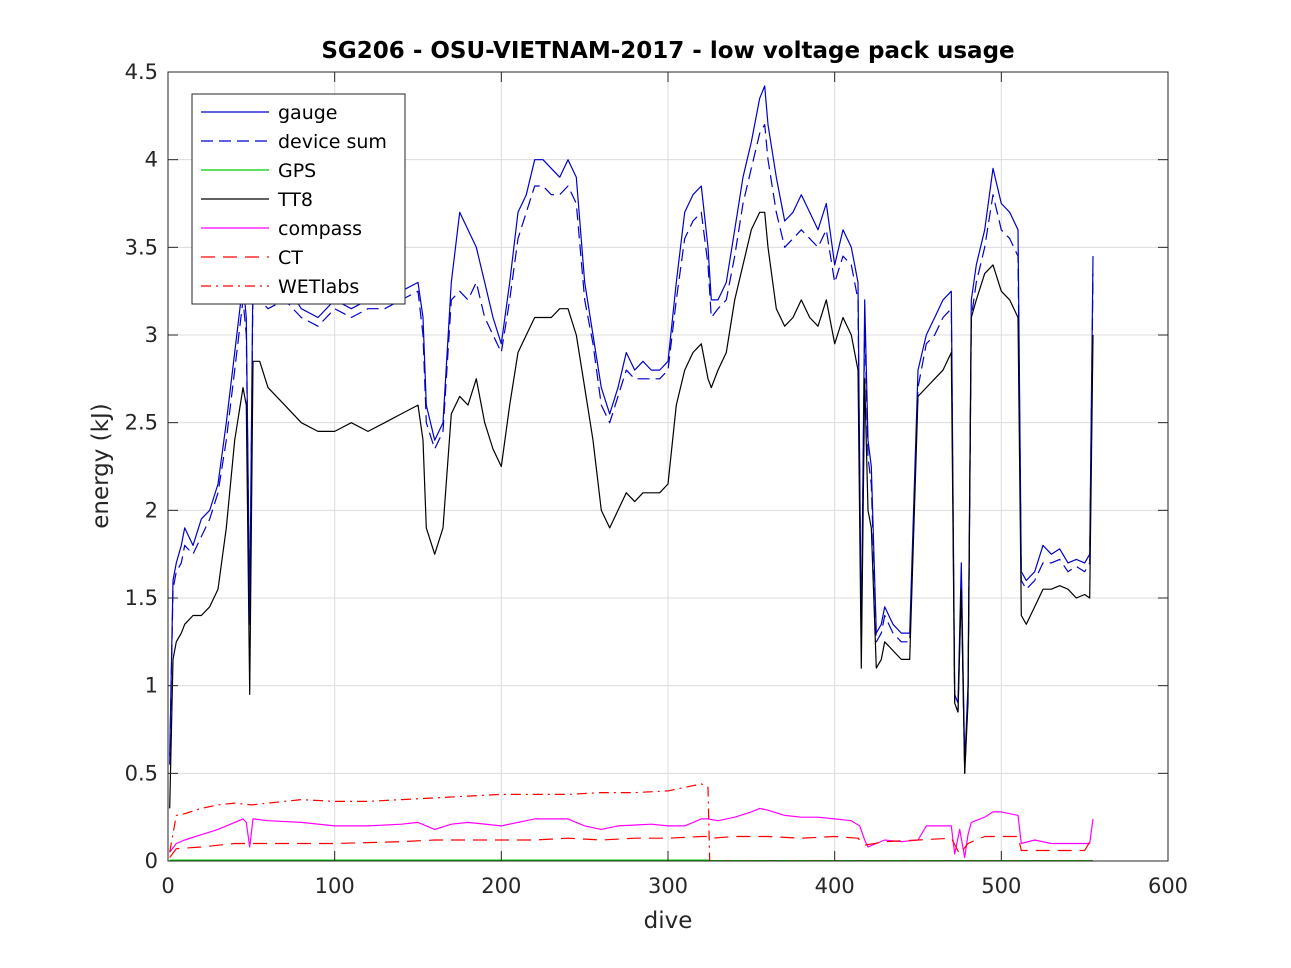 This screenshot has width=1291, height=968. What do you see at coordinates (141, 72) in the screenshot?
I see `y-tick-label: 4.5` at bounding box center [141, 72].